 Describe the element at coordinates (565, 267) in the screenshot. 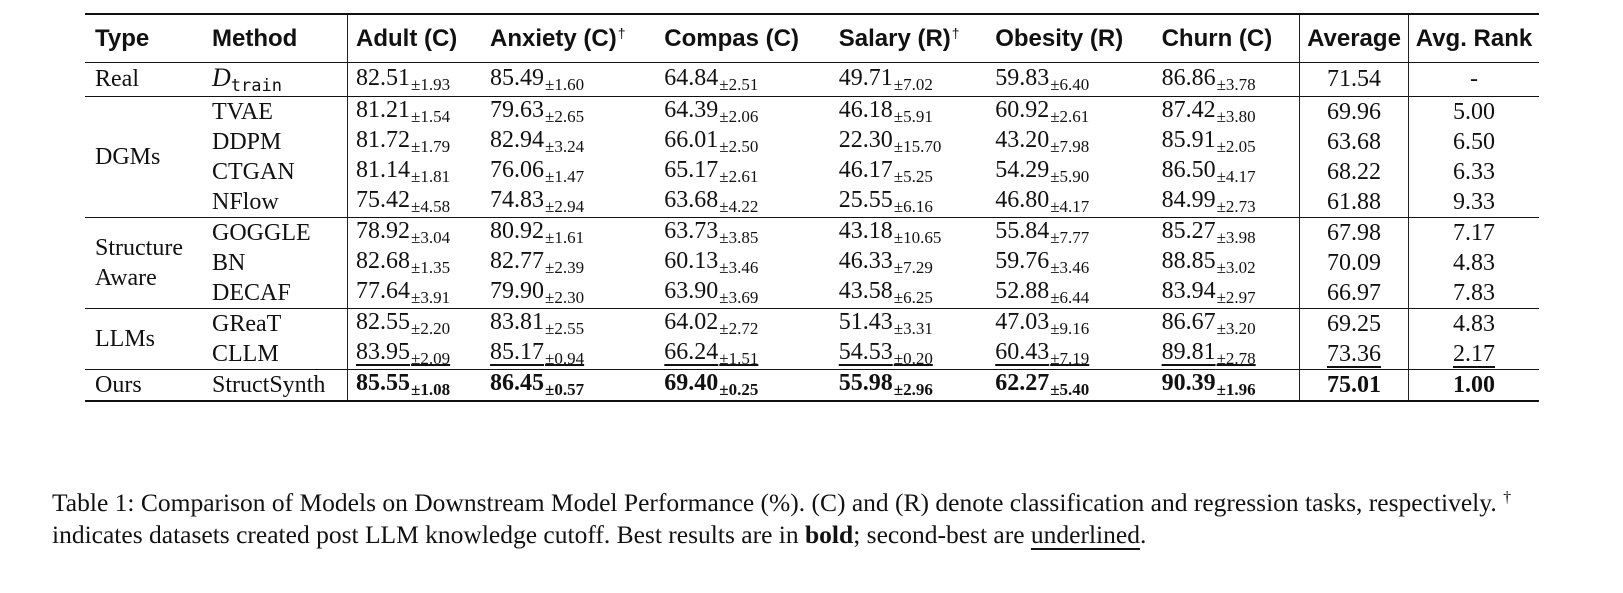

I see `score-std: ±2.39` at that location.